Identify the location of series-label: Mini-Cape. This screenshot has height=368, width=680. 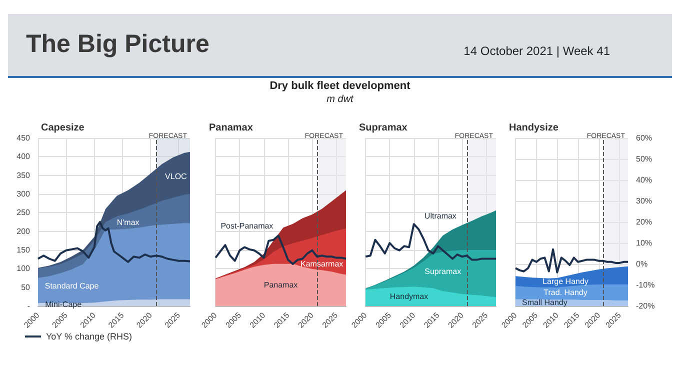
(63, 305).